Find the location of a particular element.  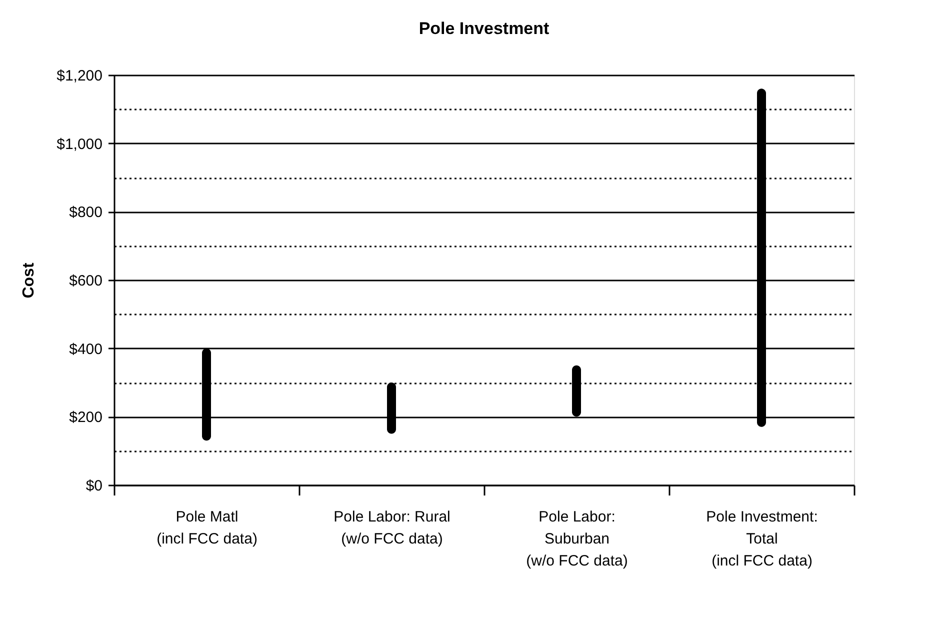

y-tick-label: $800 is located at coordinates (85, 213).